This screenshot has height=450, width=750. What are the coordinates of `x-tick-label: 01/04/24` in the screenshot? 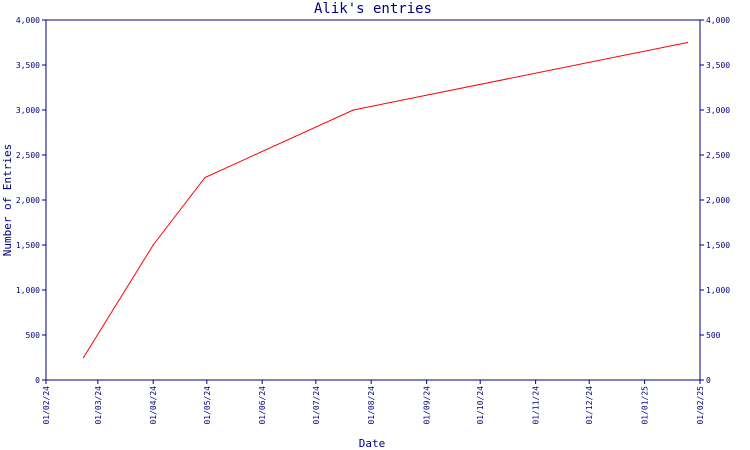 It's located at (153, 405).